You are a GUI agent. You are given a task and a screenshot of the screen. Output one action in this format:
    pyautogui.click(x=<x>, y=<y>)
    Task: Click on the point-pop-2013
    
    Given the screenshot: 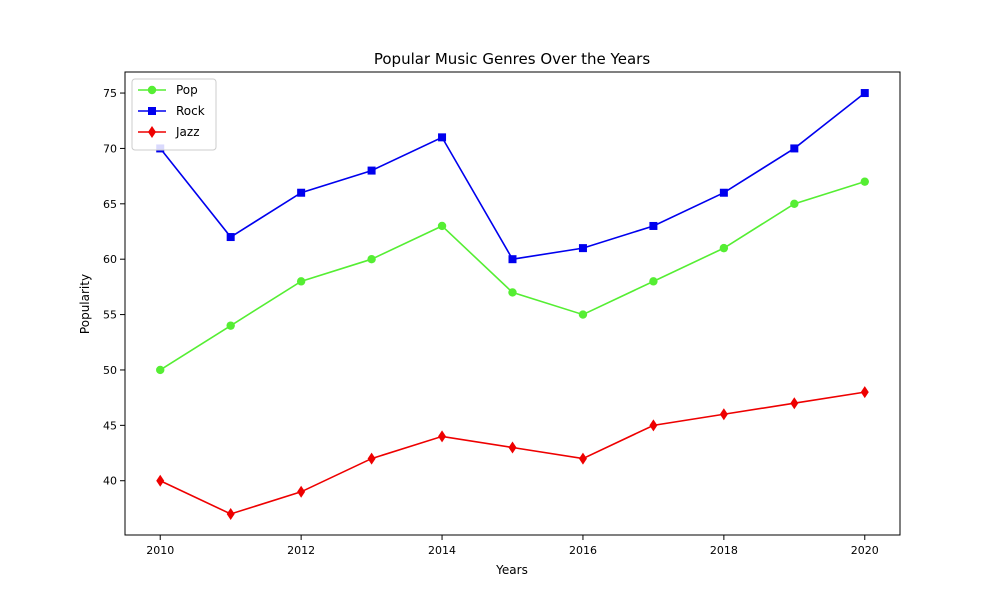 What is the action you would take?
    pyautogui.click(x=371, y=259)
    